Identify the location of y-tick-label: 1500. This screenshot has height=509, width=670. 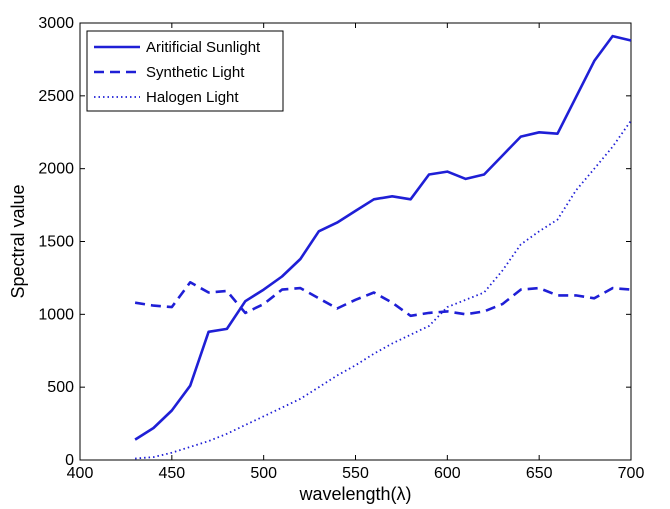
(56, 242).